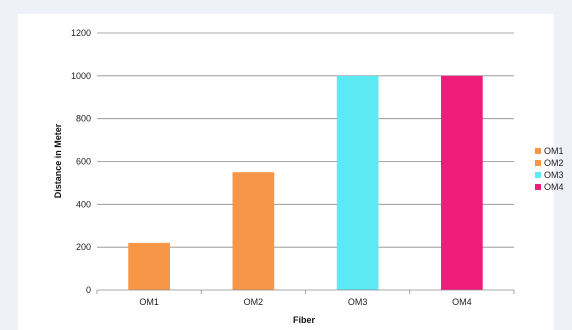 This screenshot has width=572, height=330. Describe the element at coordinates (88, 290) in the screenshot. I see `y-tick-label: 0` at that location.